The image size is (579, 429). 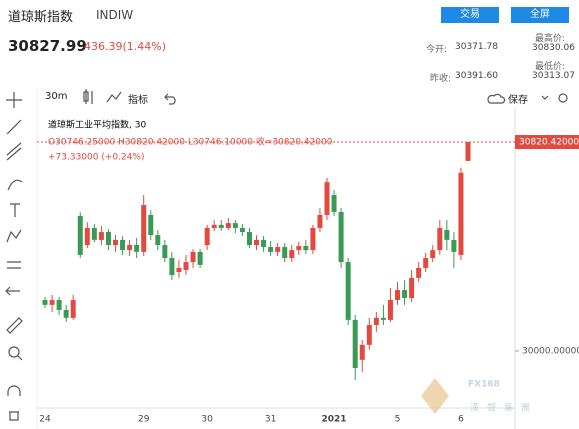 What do you see at coordinates (115, 15) in the screenshot?
I see `code: INDIW` at bounding box center [115, 15].